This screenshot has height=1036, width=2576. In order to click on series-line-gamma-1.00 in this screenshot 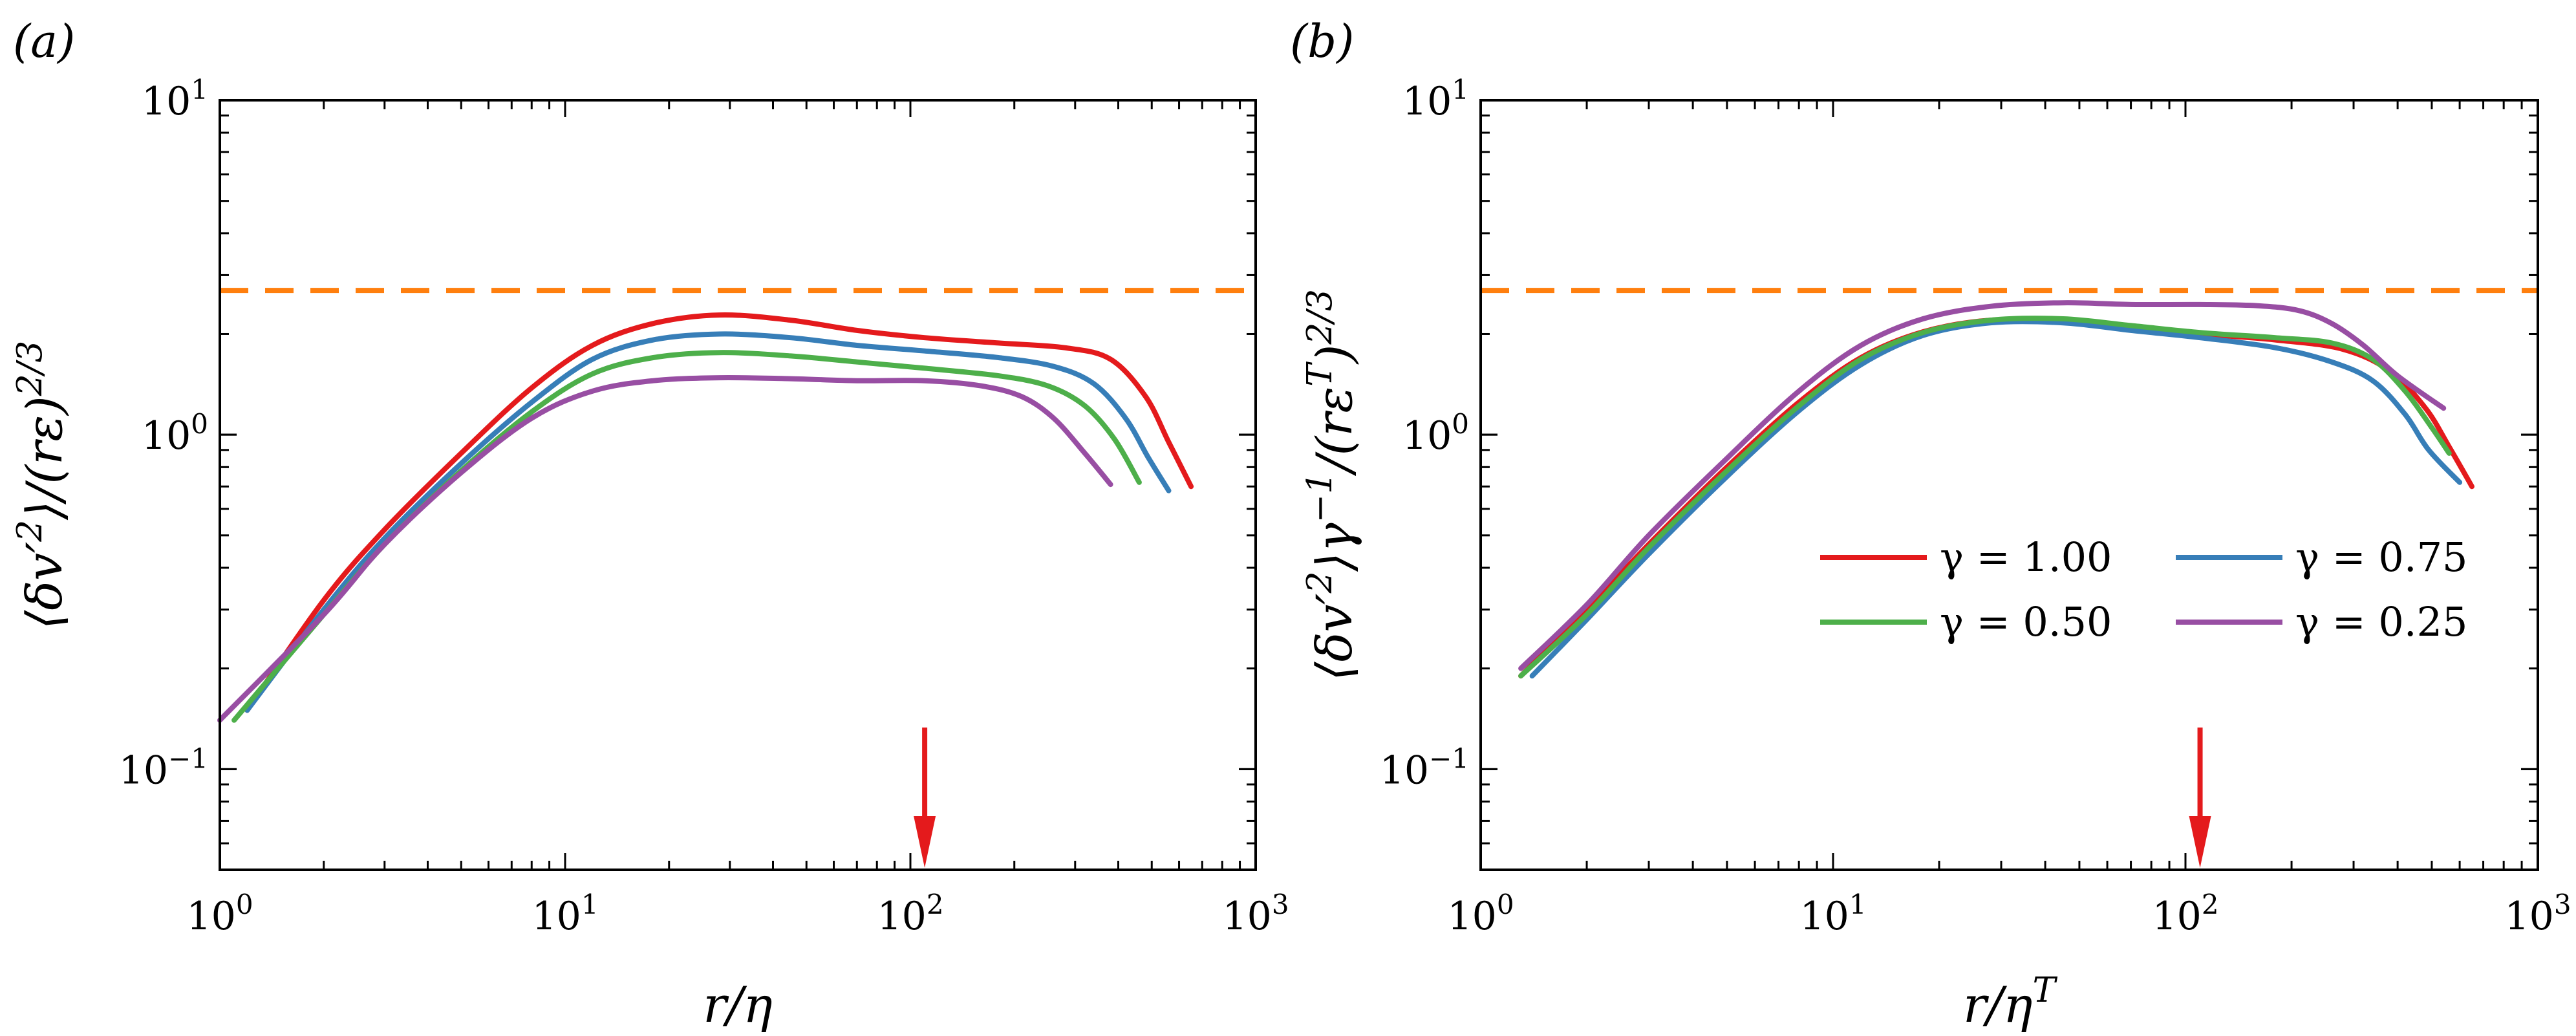, I will do `click(719, 512)`.